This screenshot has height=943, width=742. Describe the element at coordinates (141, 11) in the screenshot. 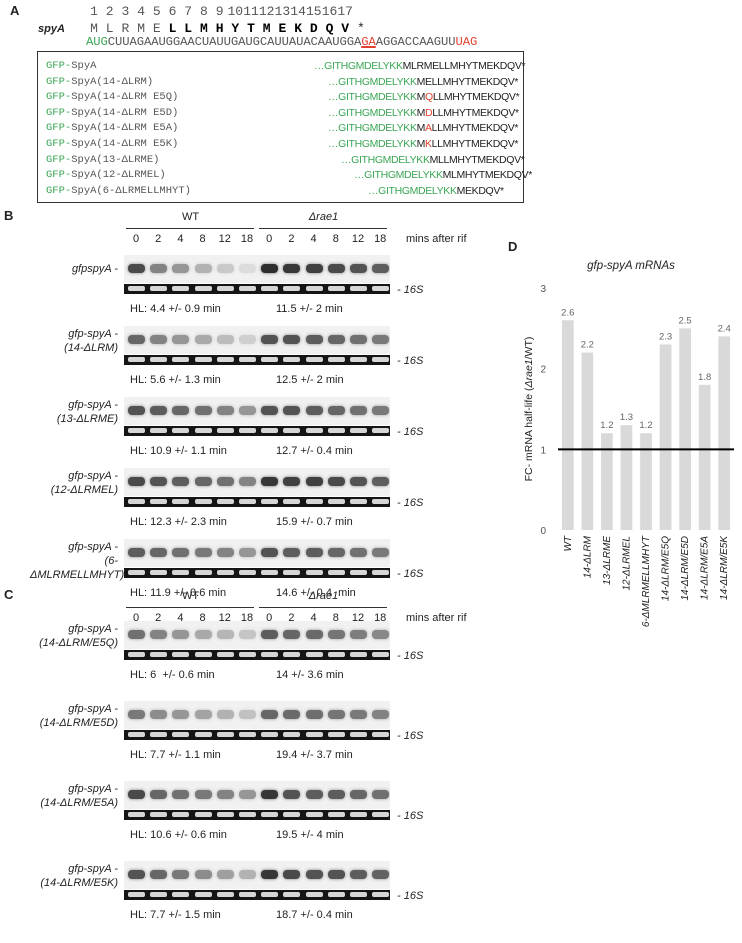

I see `aa-number: 4` at that location.